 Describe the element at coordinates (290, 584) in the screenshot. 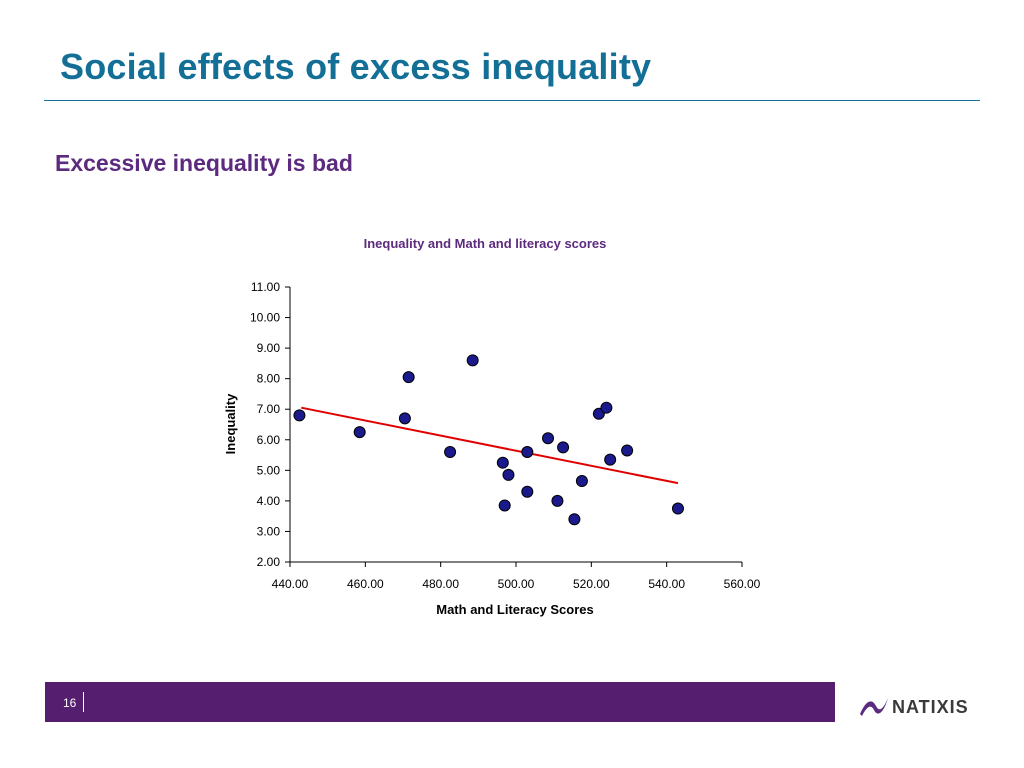

I see `x-tick-label: 440.00` at that location.